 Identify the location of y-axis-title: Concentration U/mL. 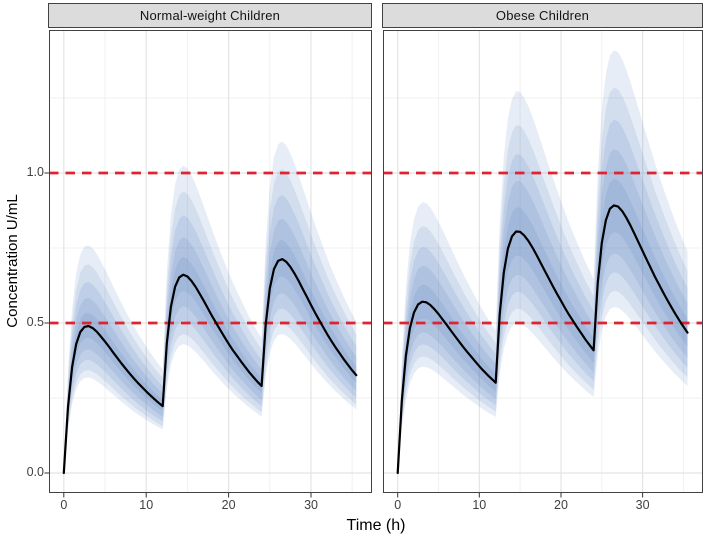
(12, 261).